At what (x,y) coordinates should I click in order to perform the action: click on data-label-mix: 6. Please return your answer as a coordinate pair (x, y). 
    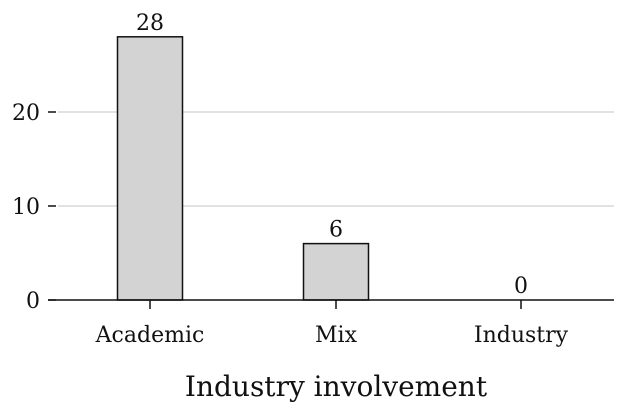
    Looking at the image, I should click on (336, 230).